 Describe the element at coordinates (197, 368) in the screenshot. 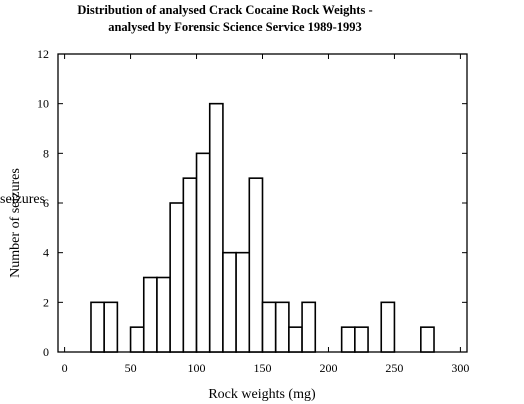

I see `x-tick-label: 100` at that location.